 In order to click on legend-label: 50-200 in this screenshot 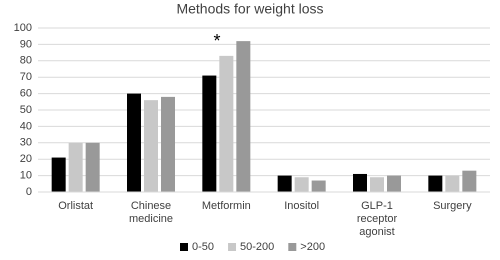, I will do `click(257, 247)`.